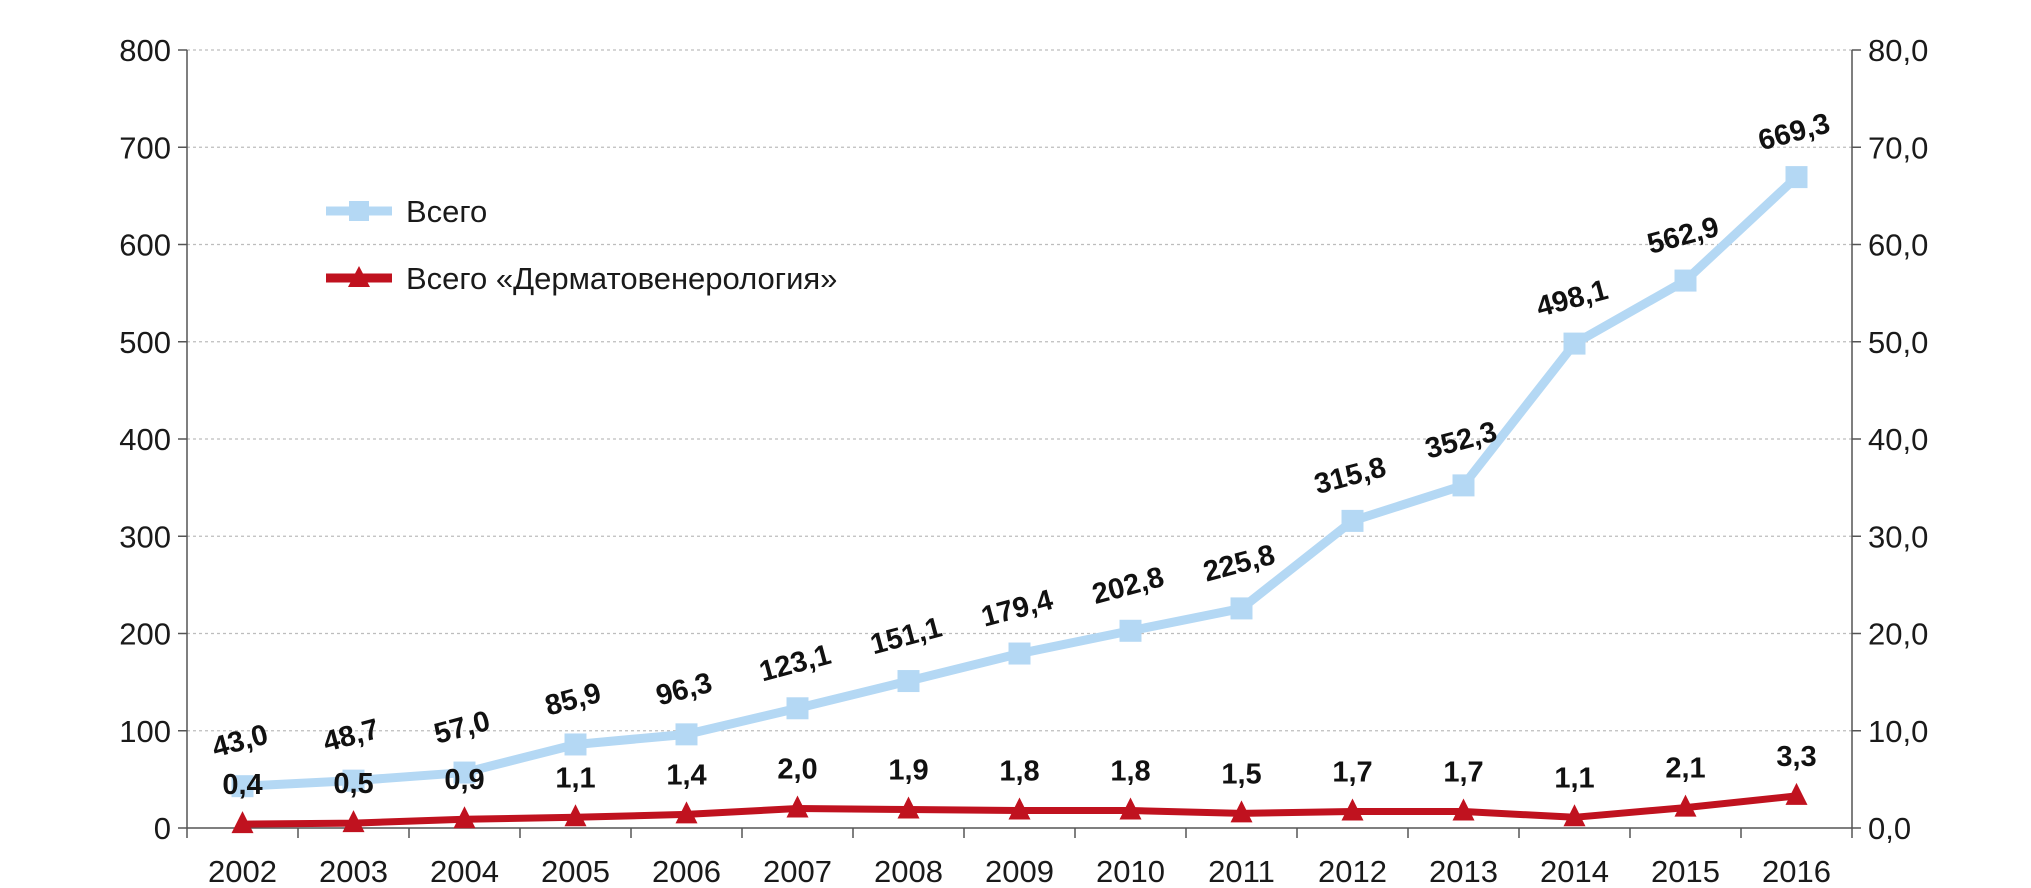  I want to click on right-tick-label: 50,0, so click(1898, 342).